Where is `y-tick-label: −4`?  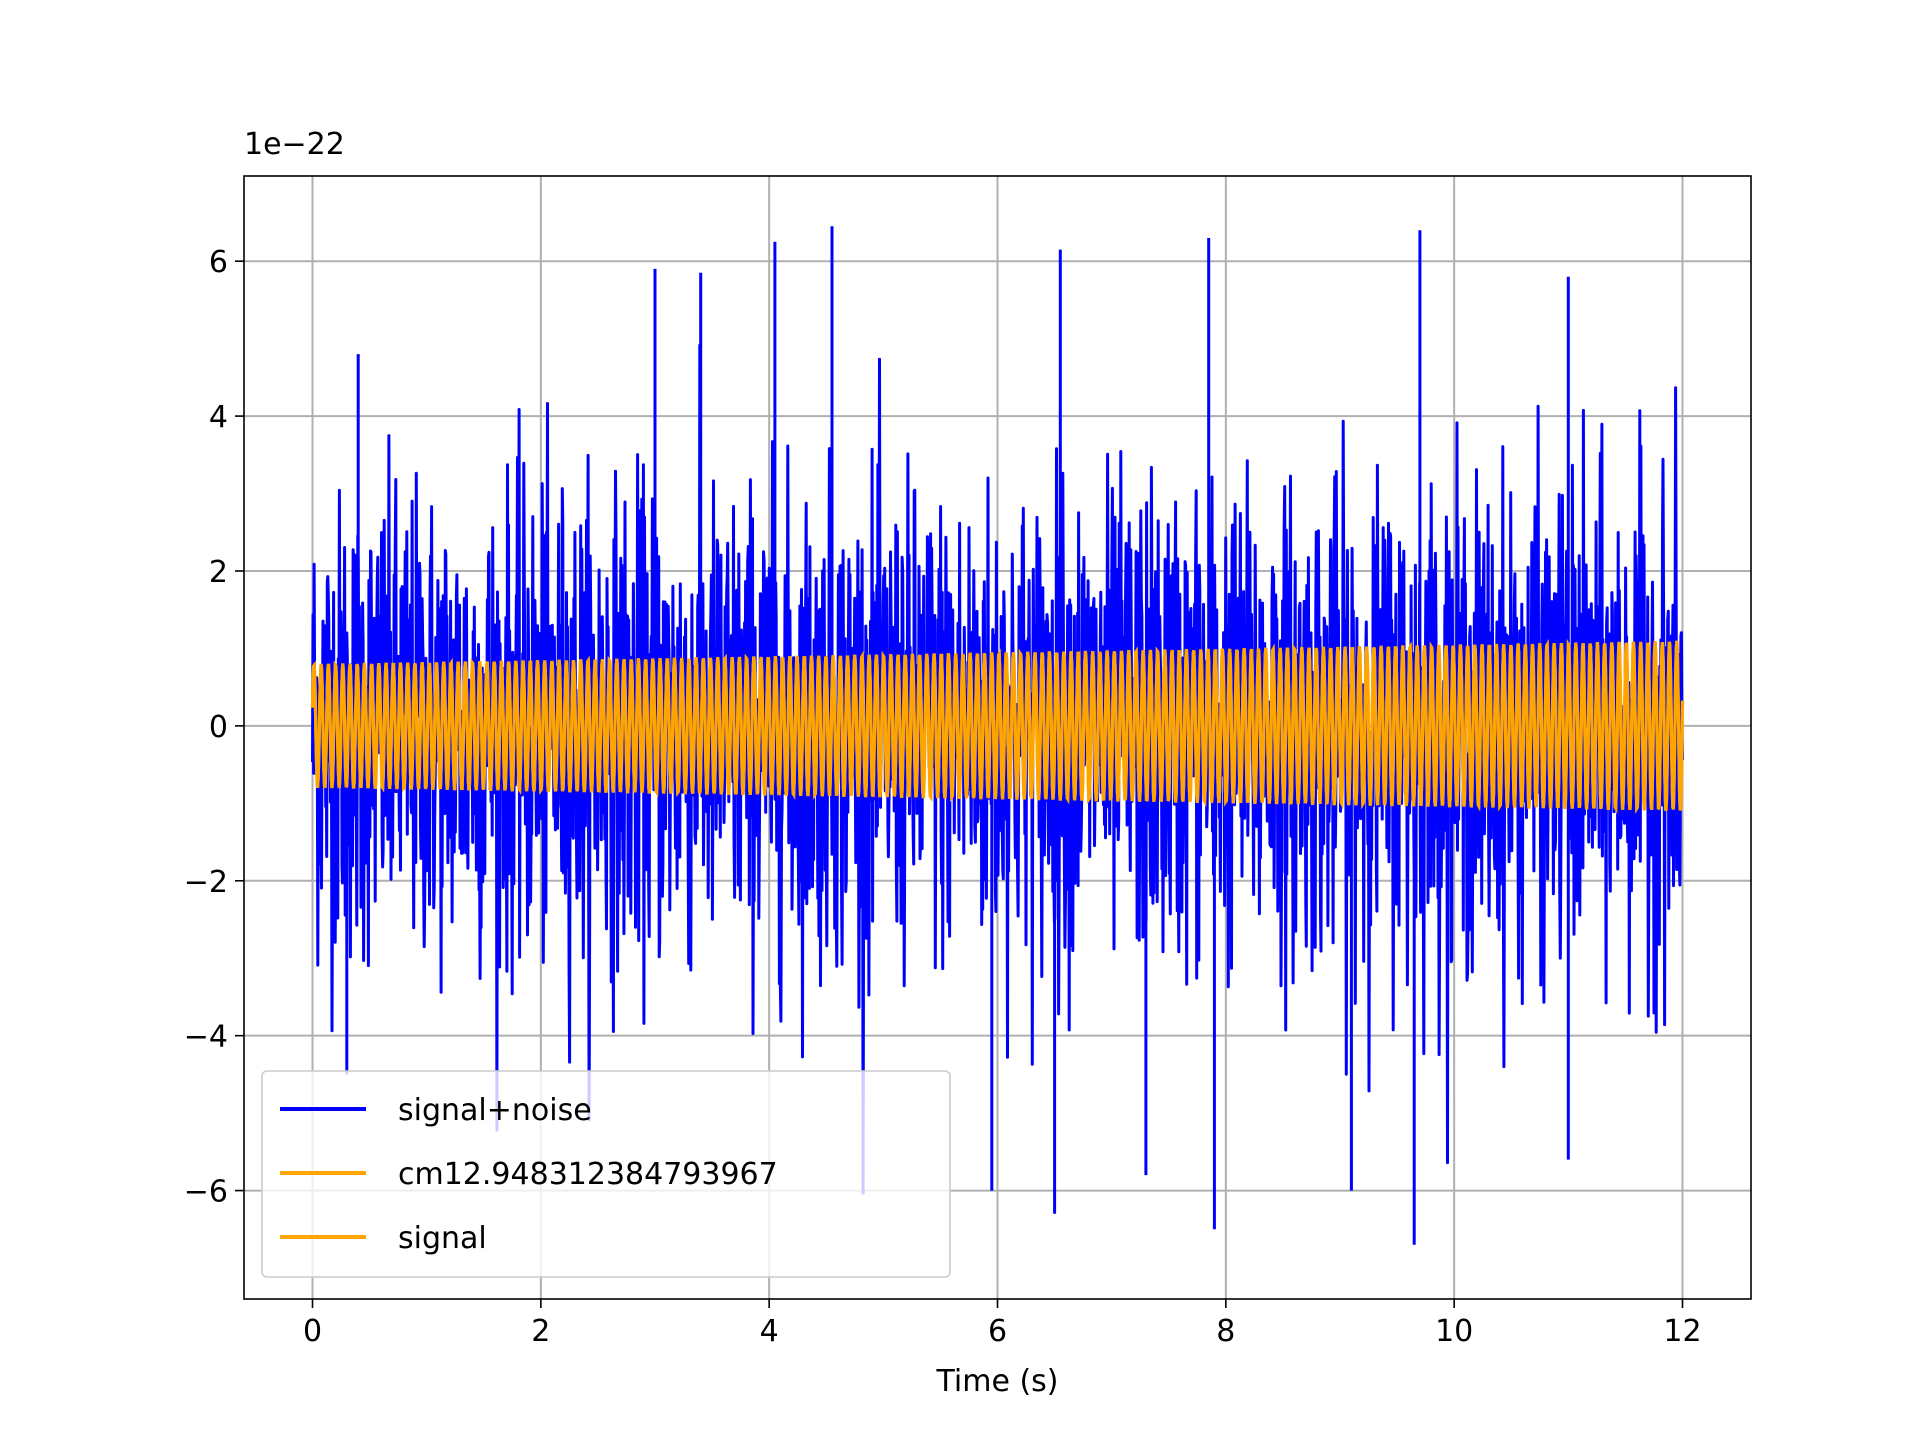
y-tick-label: −4 is located at coordinates (206, 1037).